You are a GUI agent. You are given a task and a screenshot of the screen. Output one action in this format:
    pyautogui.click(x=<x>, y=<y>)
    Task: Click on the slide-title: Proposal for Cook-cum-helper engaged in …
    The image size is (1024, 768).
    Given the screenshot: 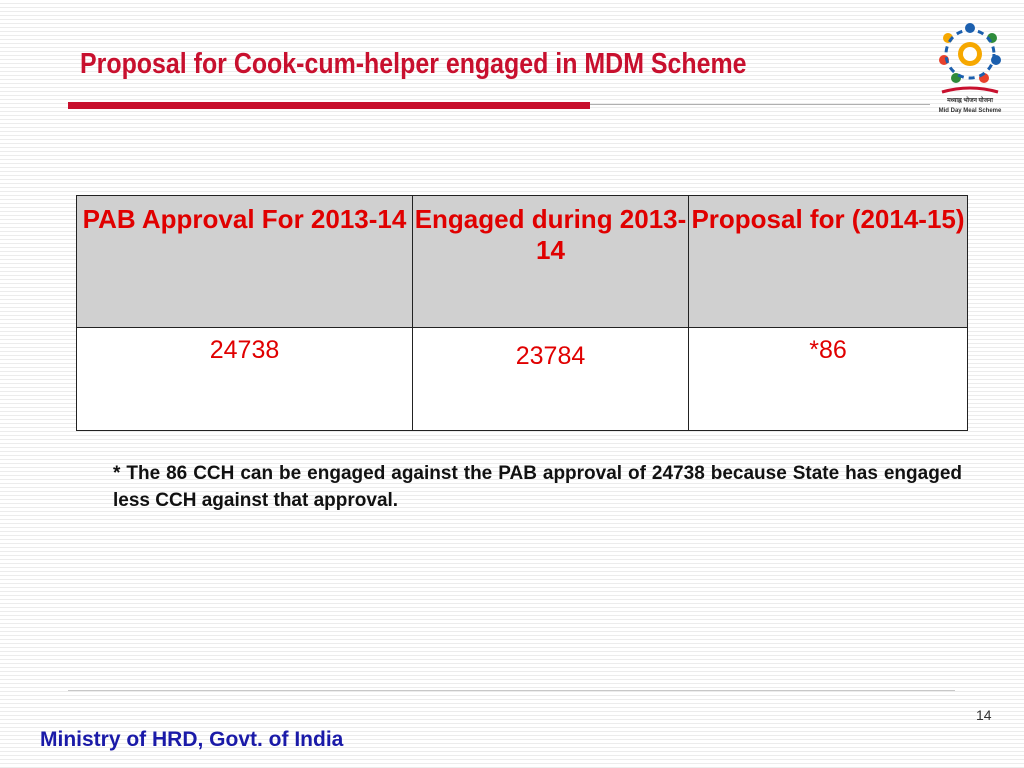 What is the action you would take?
    pyautogui.click(x=413, y=64)
    